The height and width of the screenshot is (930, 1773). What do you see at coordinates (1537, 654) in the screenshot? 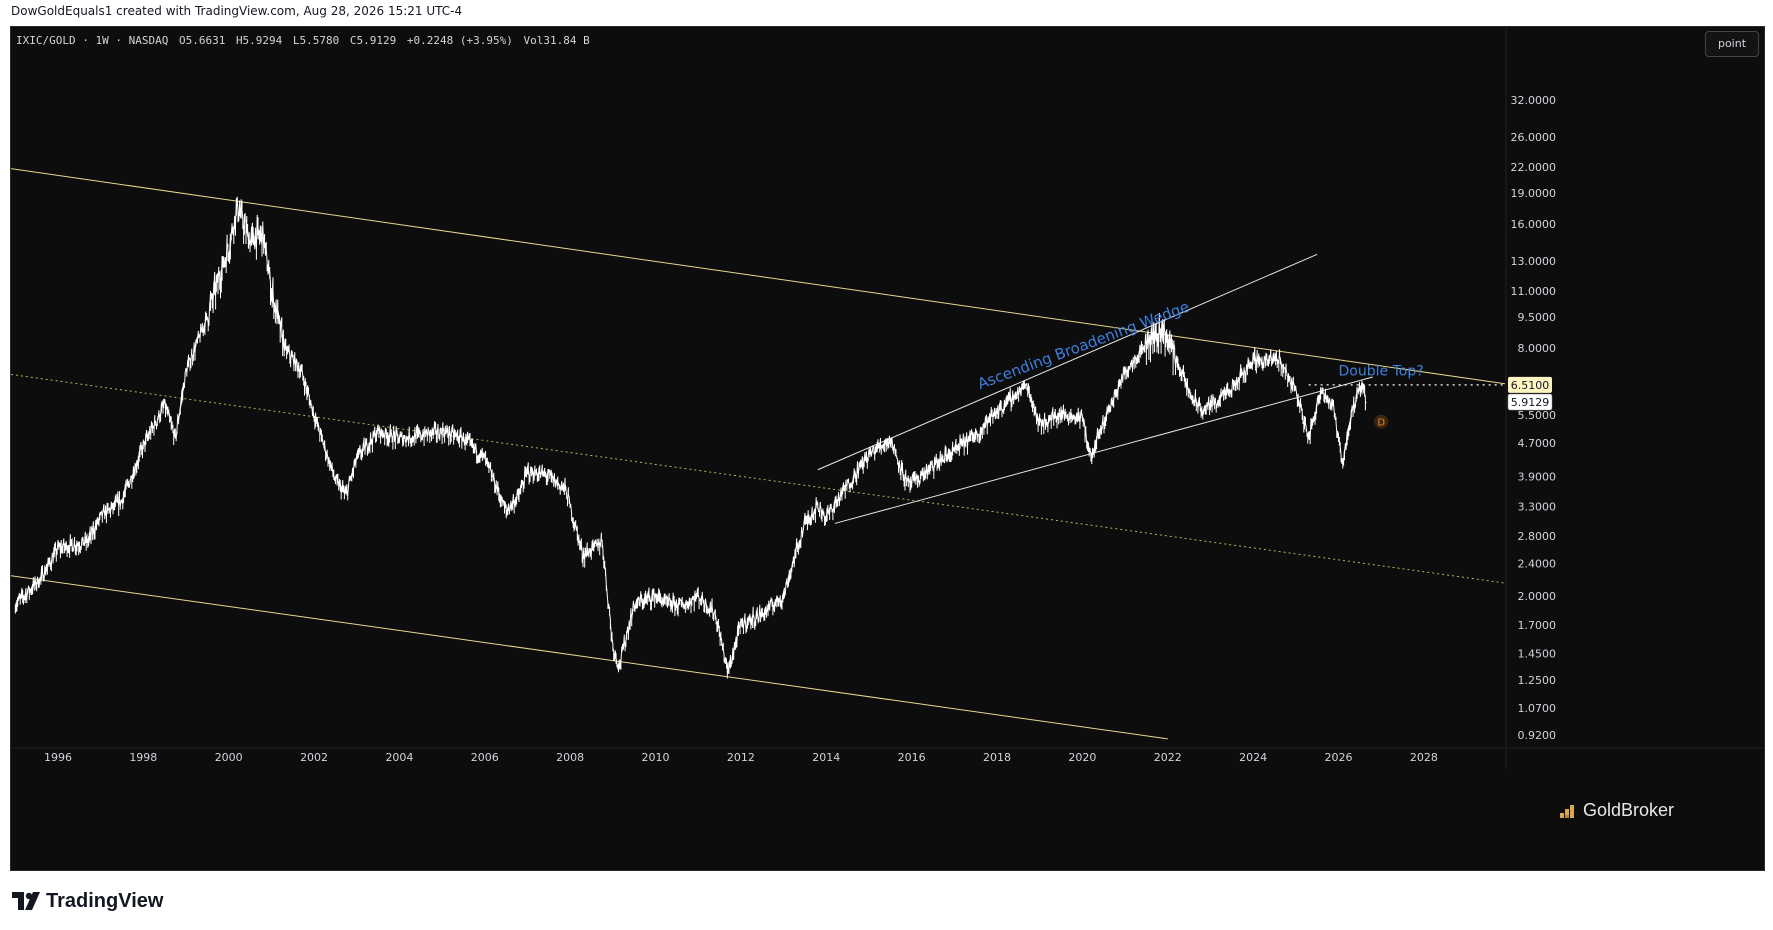
I see `price-axis-tick: 1.4500` at bounding box center [1537, 654].